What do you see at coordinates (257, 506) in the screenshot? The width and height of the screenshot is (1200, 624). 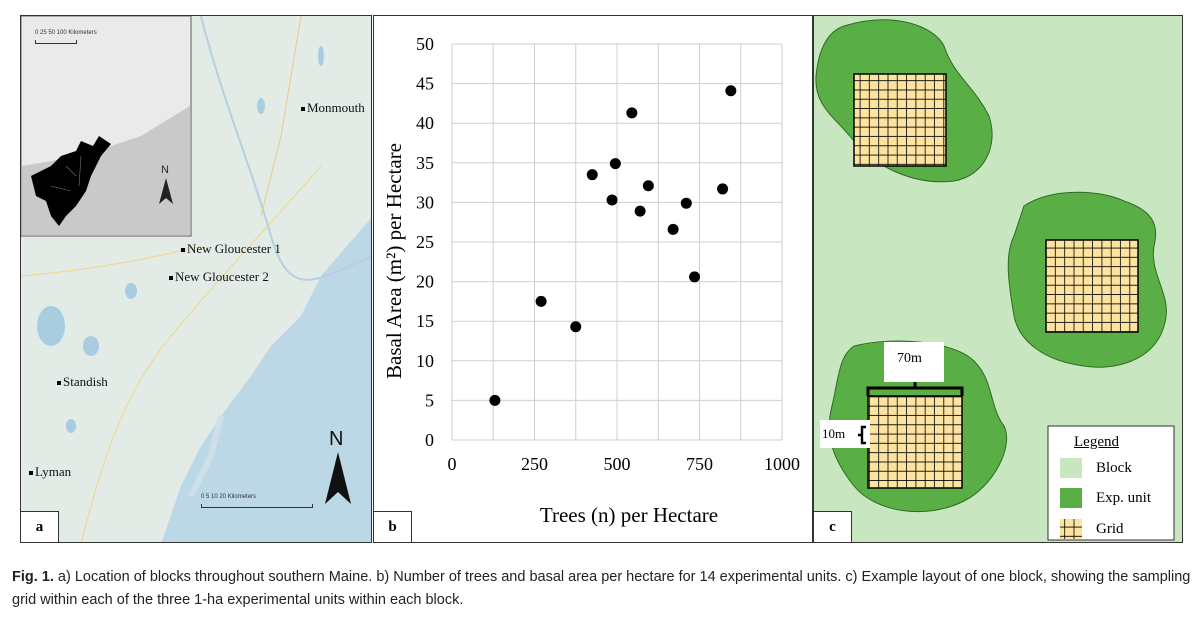 I see `map-scale-bar` at bounding box center [257, 506].